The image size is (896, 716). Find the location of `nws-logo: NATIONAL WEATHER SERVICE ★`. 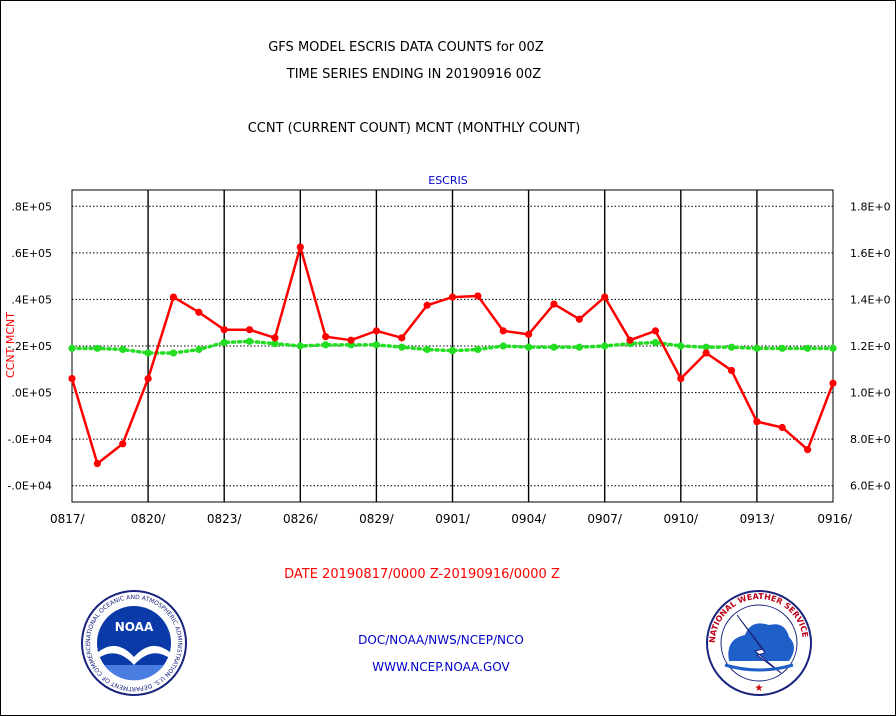

nws-logo: NATIONAL WEATHER SERVICE ★ is located at coordinates (759, 643).